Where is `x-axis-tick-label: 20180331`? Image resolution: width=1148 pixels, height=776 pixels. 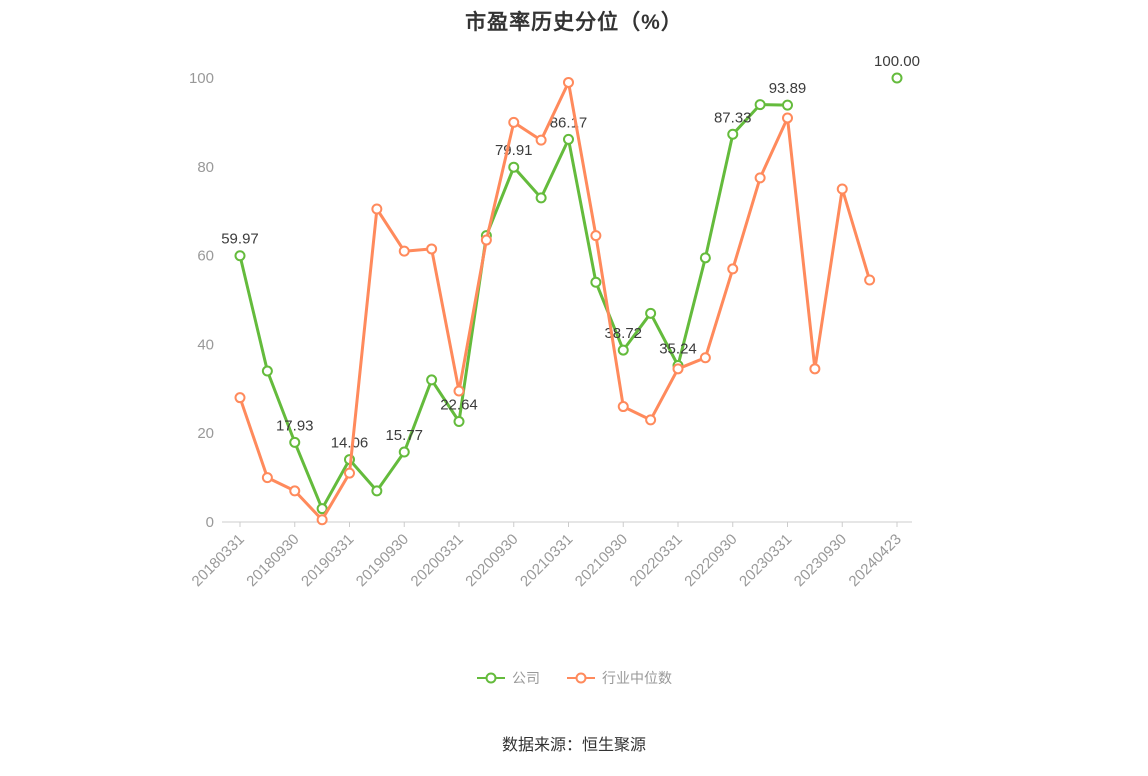
x-axis-tick-label: 20180331 is located at coordinates (218, 560).